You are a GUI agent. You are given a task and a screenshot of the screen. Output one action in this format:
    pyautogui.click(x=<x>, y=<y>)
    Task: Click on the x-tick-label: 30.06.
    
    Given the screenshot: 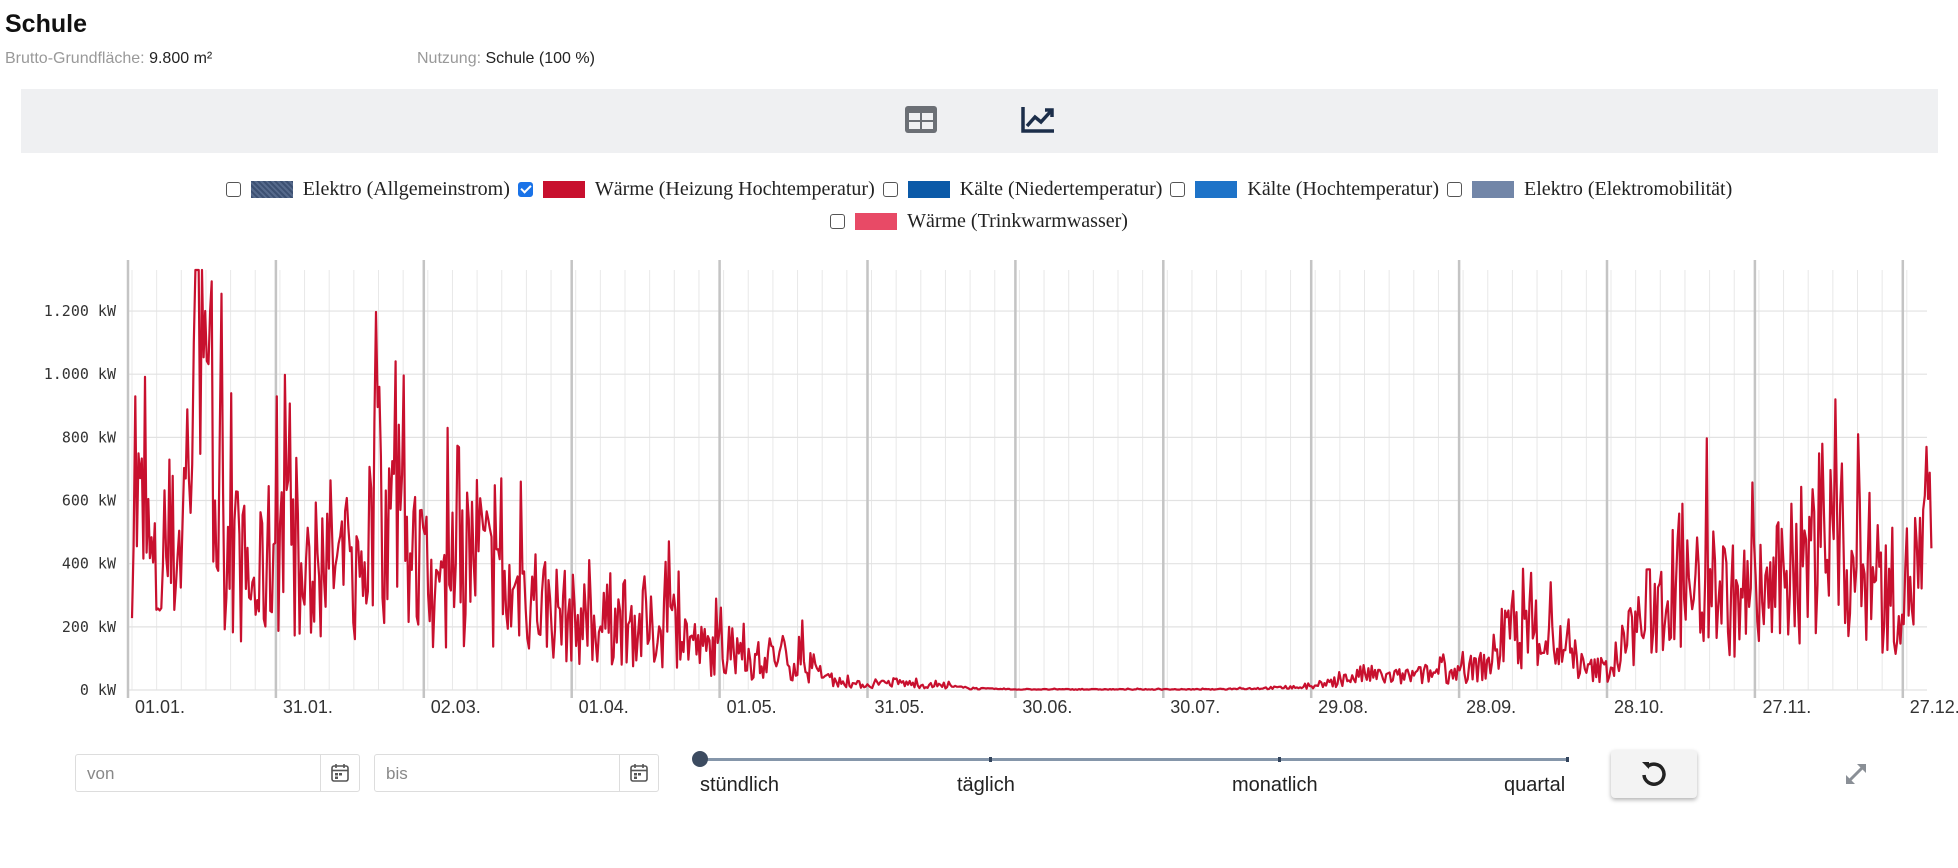 What is the action you would take?
    pyautogui.click(x=1047, y=707)
    